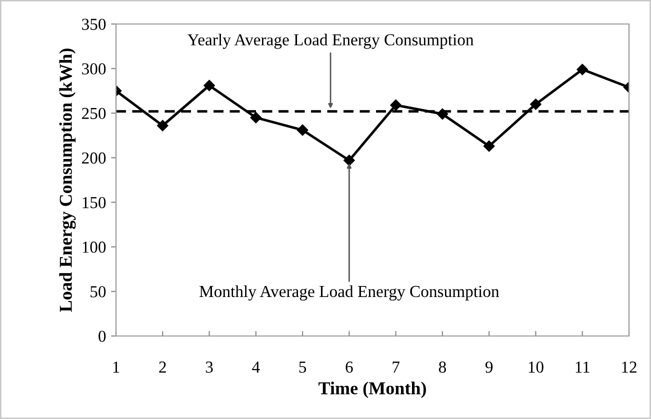 The image size is (651, 419). What do you see at coordinates (162, 367) in the screenshot?
I see `x-tick-label: 2` at bounding box center [162, 367].